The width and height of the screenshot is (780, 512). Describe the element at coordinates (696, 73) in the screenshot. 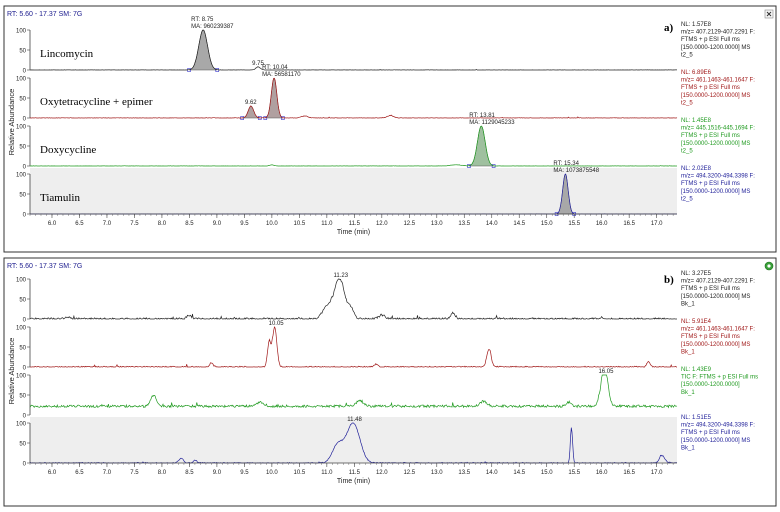

I see `trace-info-line: NL: 6.89E6` at that location.